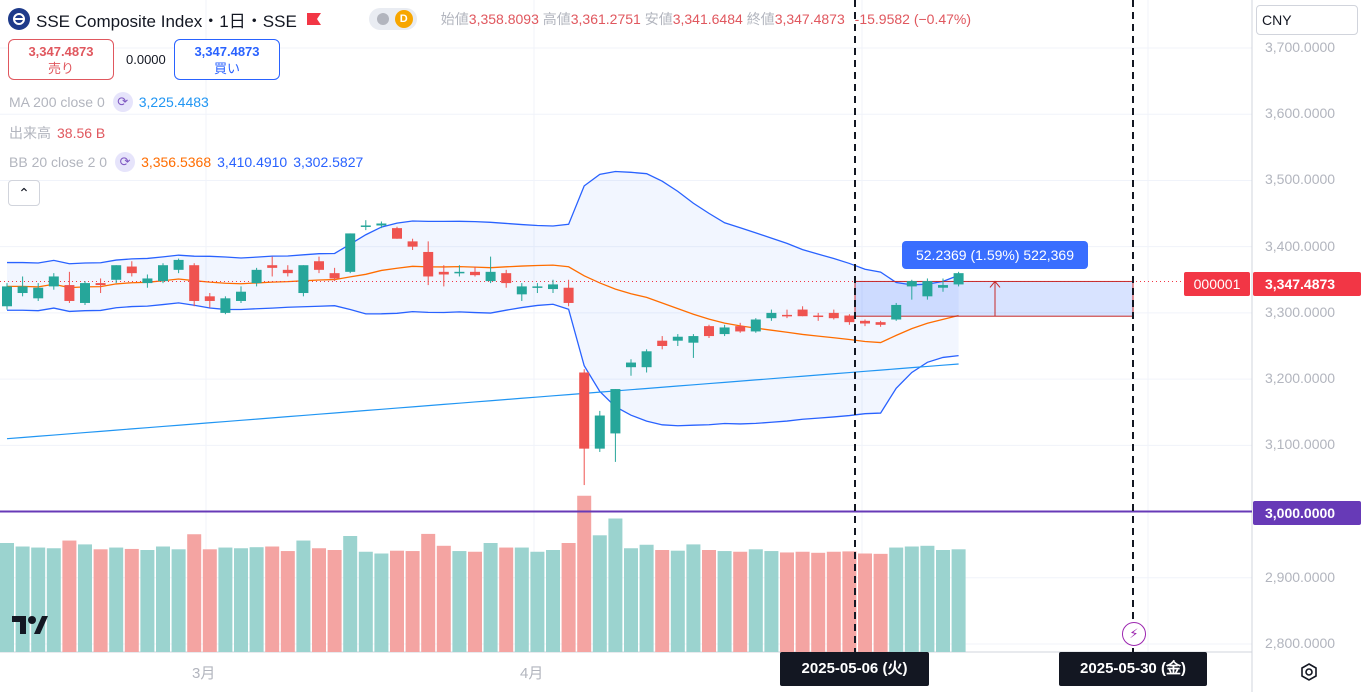 The height and width of the screenshot is (692, 1363). What do you see at coordinates (1300, 47) in the screenshot?
I see `price-tick-label: 3,700.0000` at bounding box center [1300, 47].